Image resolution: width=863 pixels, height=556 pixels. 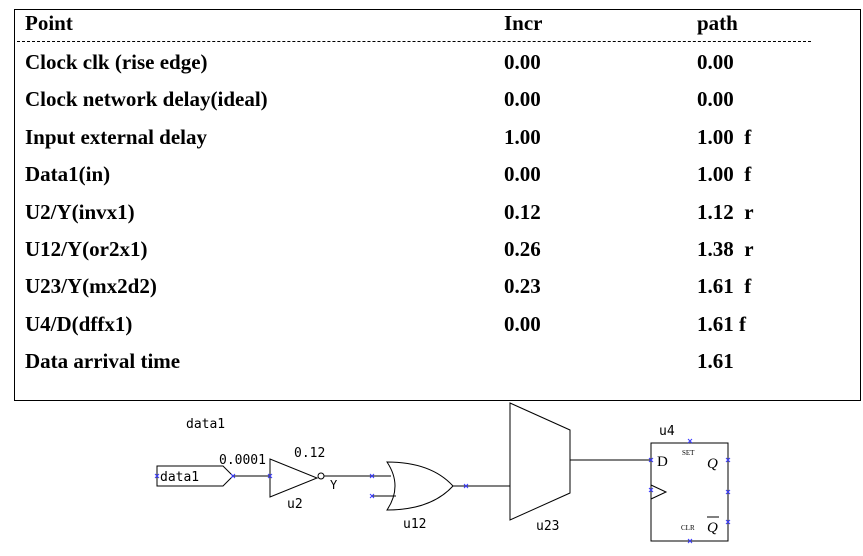 What do you see at coordinates (717, 23) in the screenshot?
I see `header-path: path` at bounding box center [717, 23].